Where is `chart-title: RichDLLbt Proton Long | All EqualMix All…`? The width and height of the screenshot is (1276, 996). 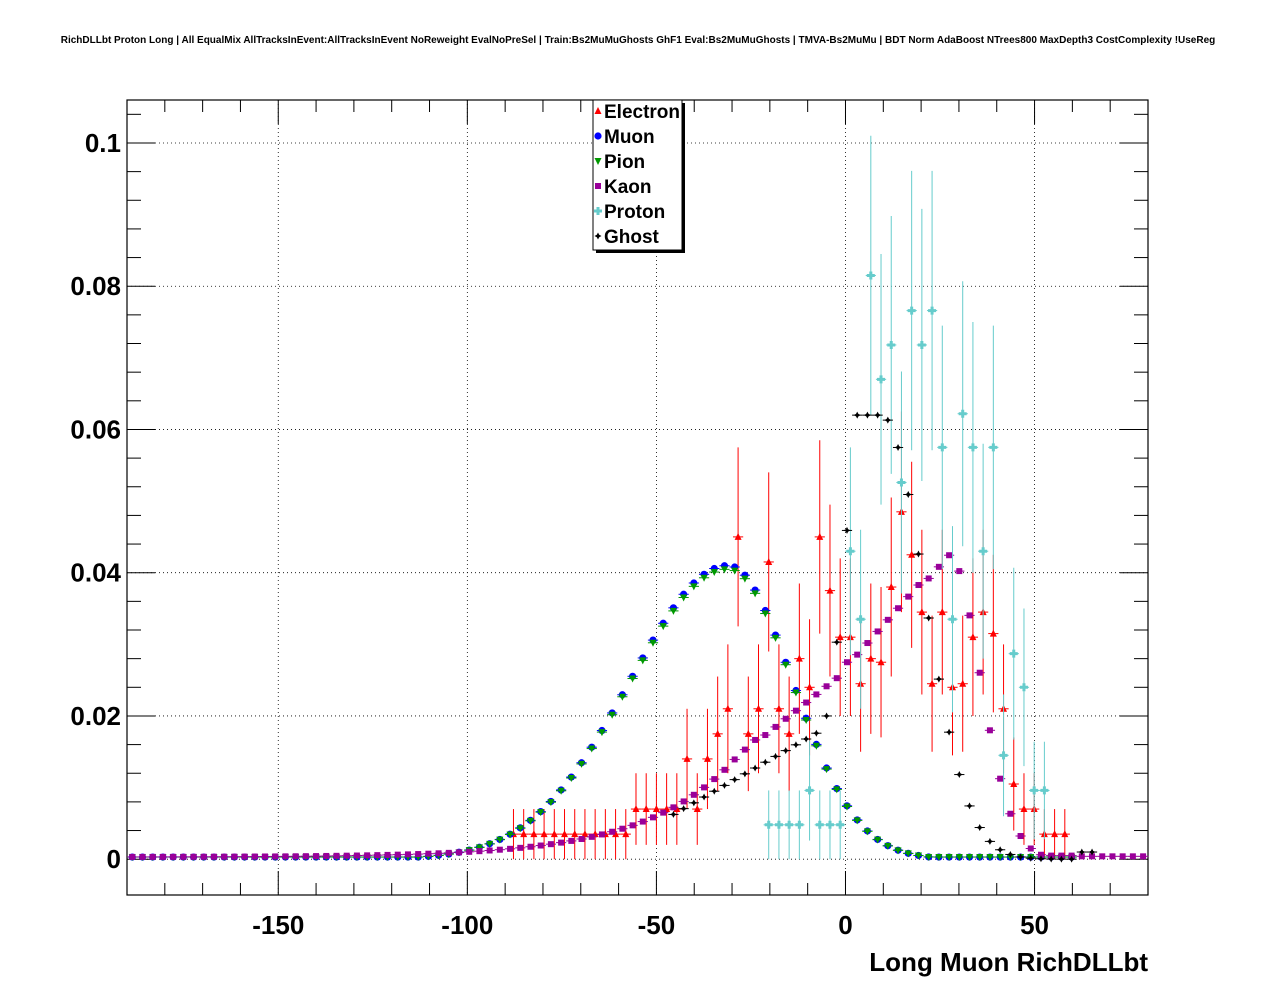 chart-title: RichDLLbt Proton Long | All EqualMix All… is located at coordinates (638, 40).